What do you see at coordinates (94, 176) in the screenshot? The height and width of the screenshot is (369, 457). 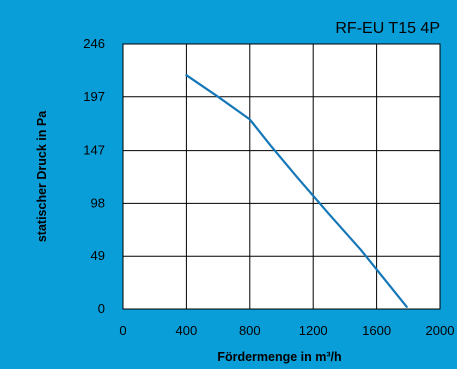 I see `y-tick-labels: 0 49 98 147 197 246` at bounding box center [94, 176].